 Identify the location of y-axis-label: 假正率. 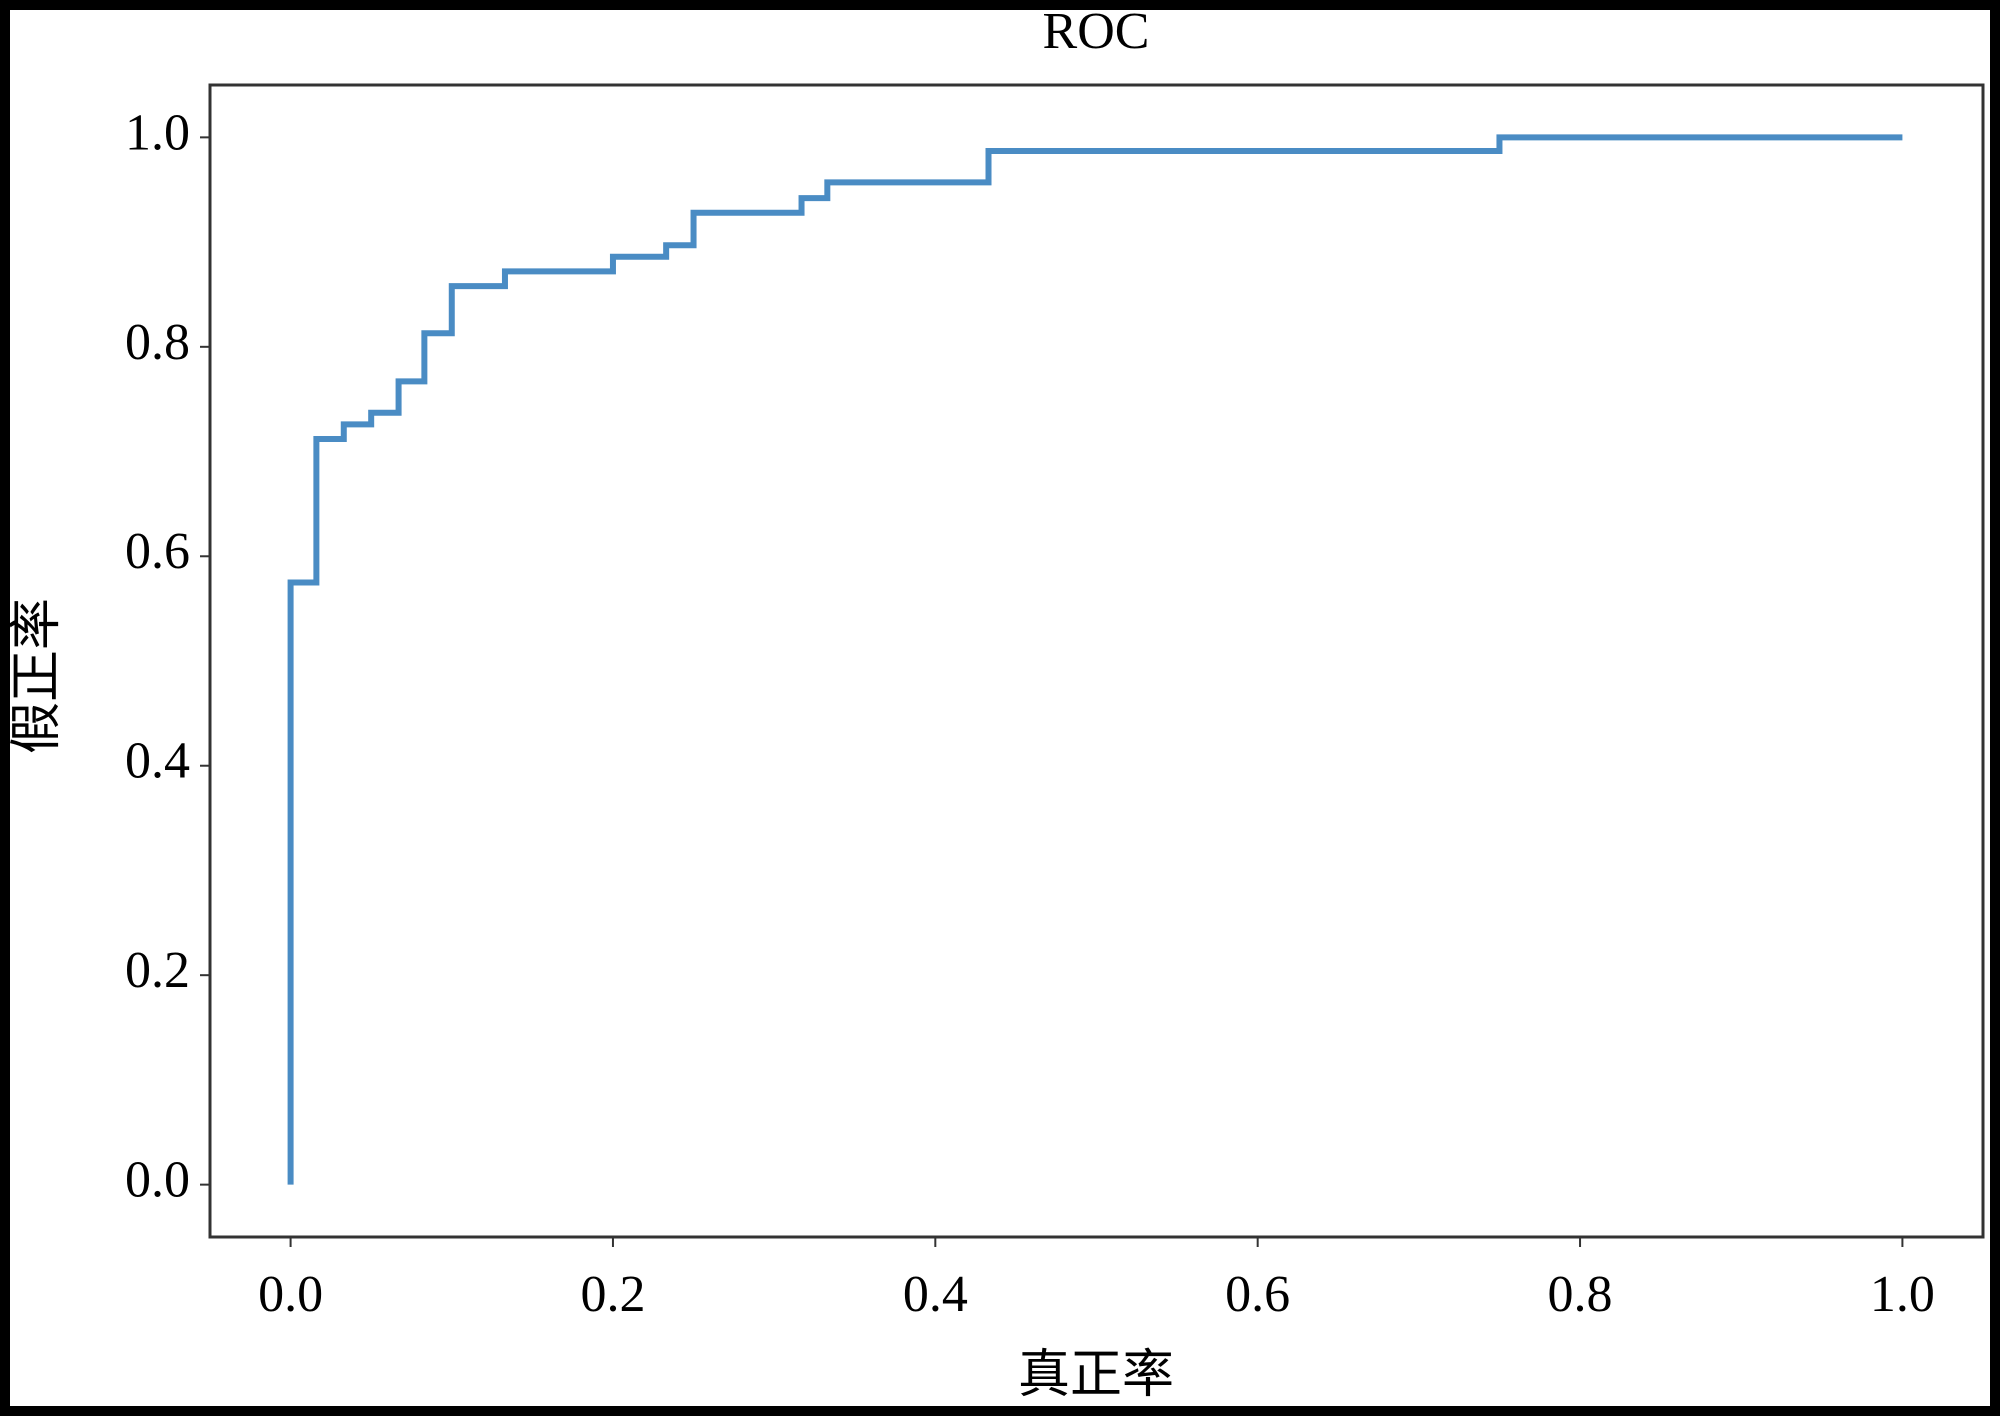
(37, 676).